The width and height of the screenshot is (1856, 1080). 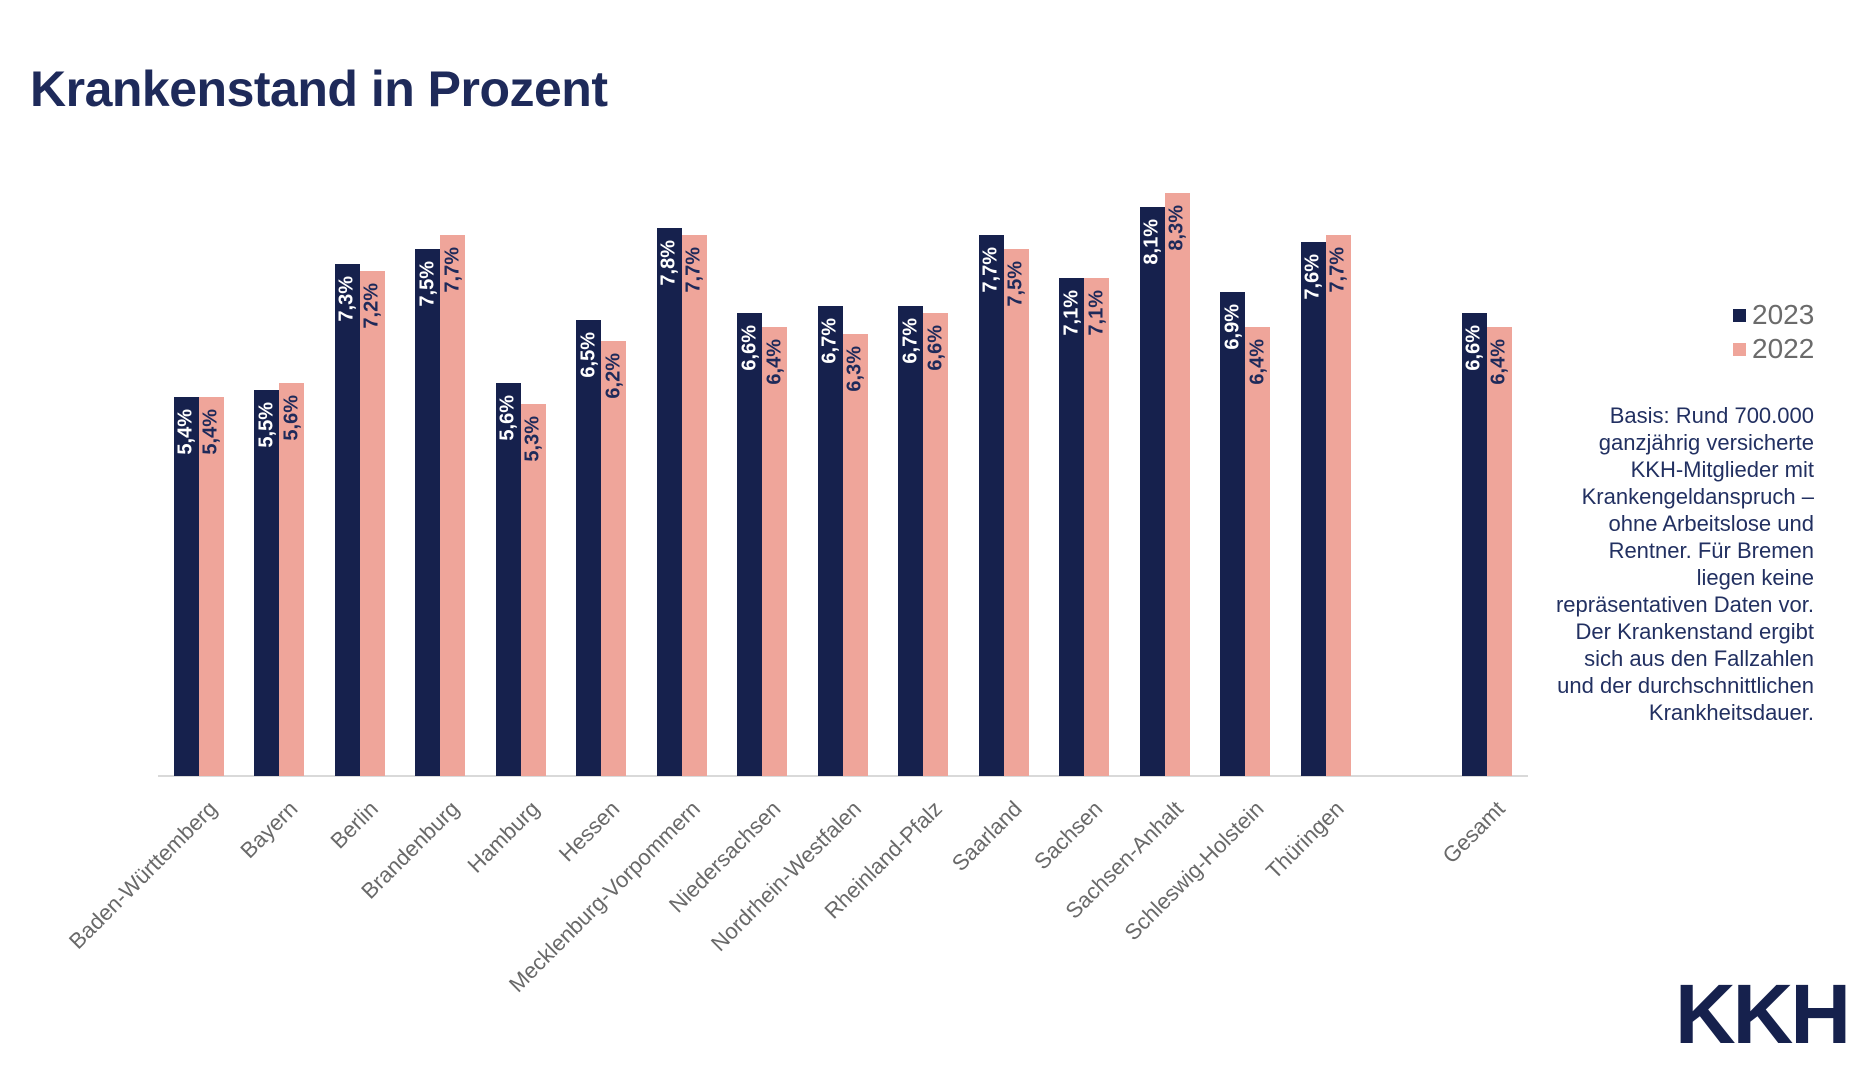 What do you see at coordinates (266, 425) in the screenshot?
I see `bar-value-label-2023-Bayern: 5,5%` at bounding box center [266, 425].